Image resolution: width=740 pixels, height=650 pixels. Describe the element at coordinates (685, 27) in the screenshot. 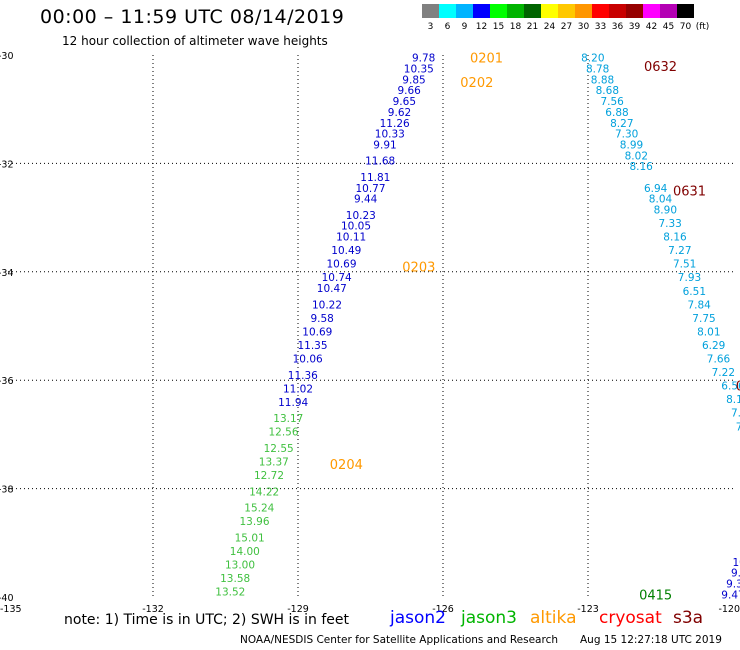

I see `legend-label: 70` at that location.